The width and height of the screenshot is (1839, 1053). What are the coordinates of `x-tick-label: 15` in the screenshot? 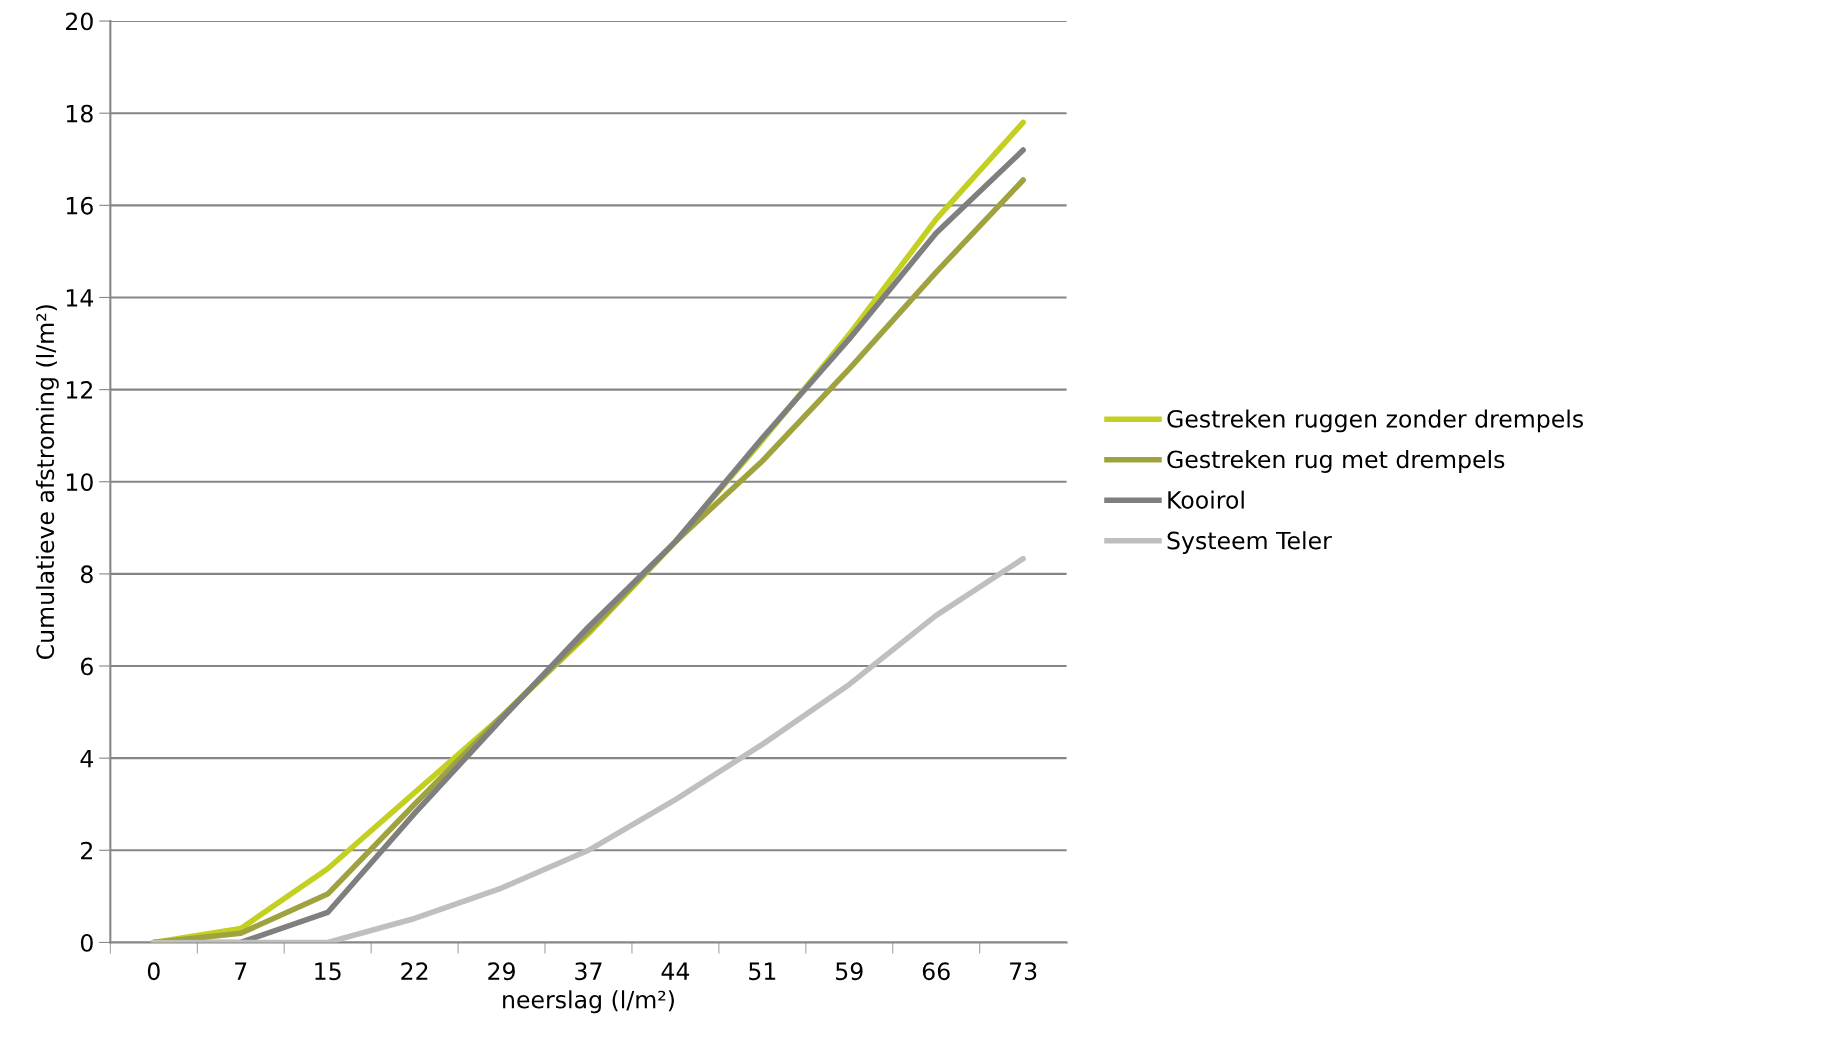 It's located at (328, 971).